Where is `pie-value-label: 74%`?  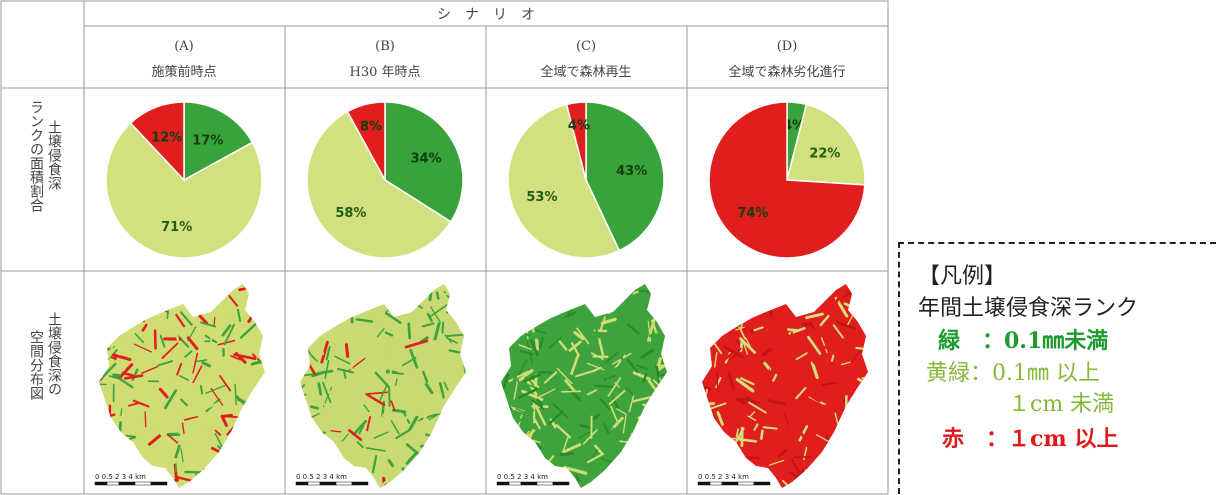
pie-value-label: 74% is located at coordinates (752, 213).